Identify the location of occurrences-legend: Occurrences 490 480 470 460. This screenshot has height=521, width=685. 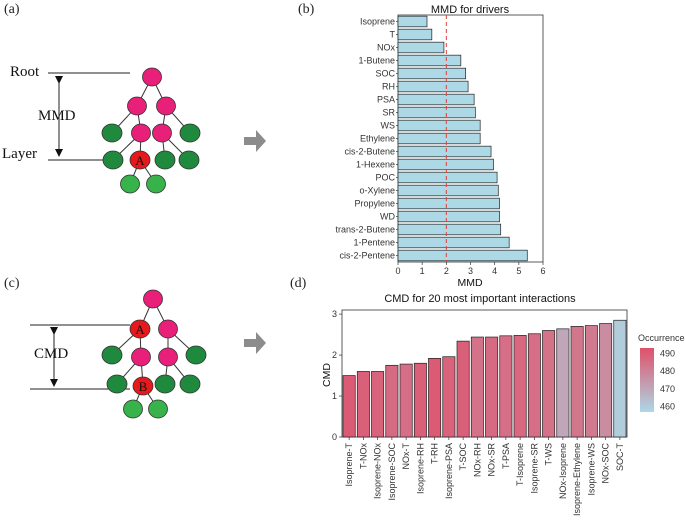
(661, 372).